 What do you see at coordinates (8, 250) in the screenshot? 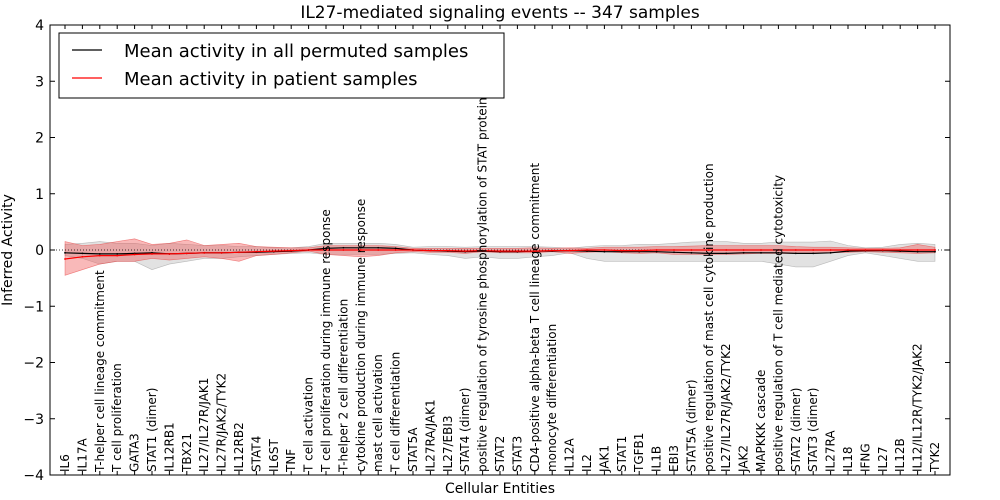
I see `y-axis-label: Inferred Activity` at bounding box center [8, 250].